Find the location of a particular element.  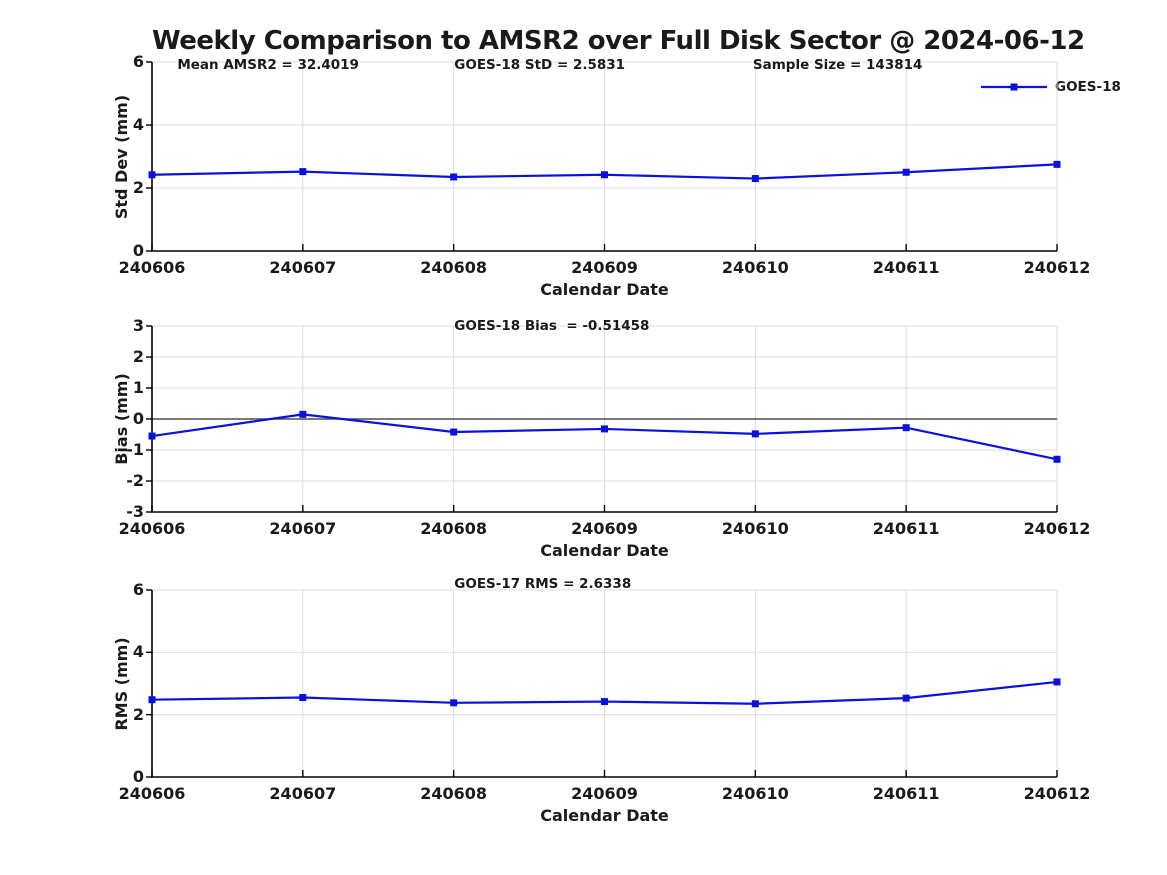

y-tick-label: -3 is located at coordinates (135, 511).